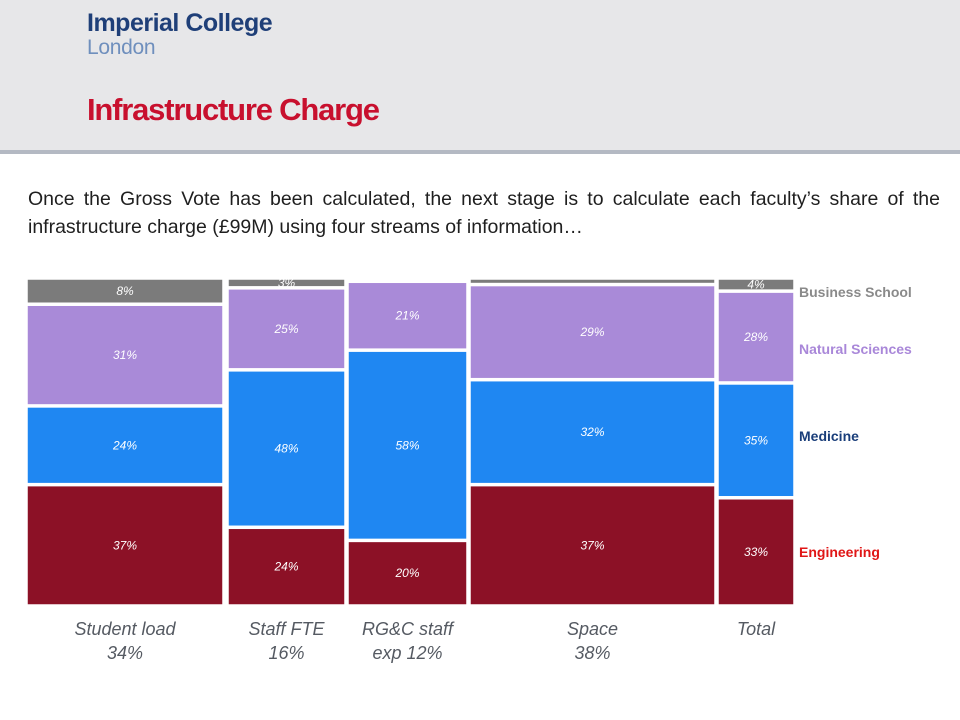 This screenshot has height=720, width=960. I want to click on data-label-rg-c-staff-medicine: 58%, so click(407, 445).